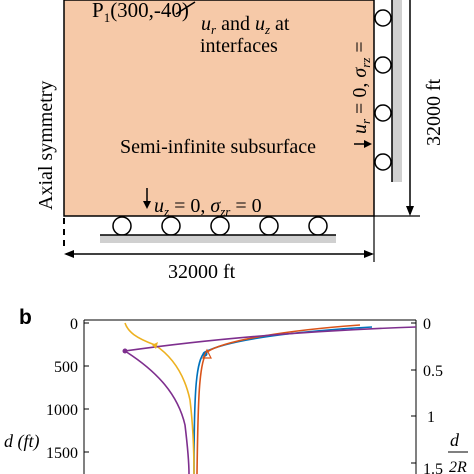 The height and width of the screenshot is (474, 474). I want to click on point-p1-arrow, so click(185, 8).